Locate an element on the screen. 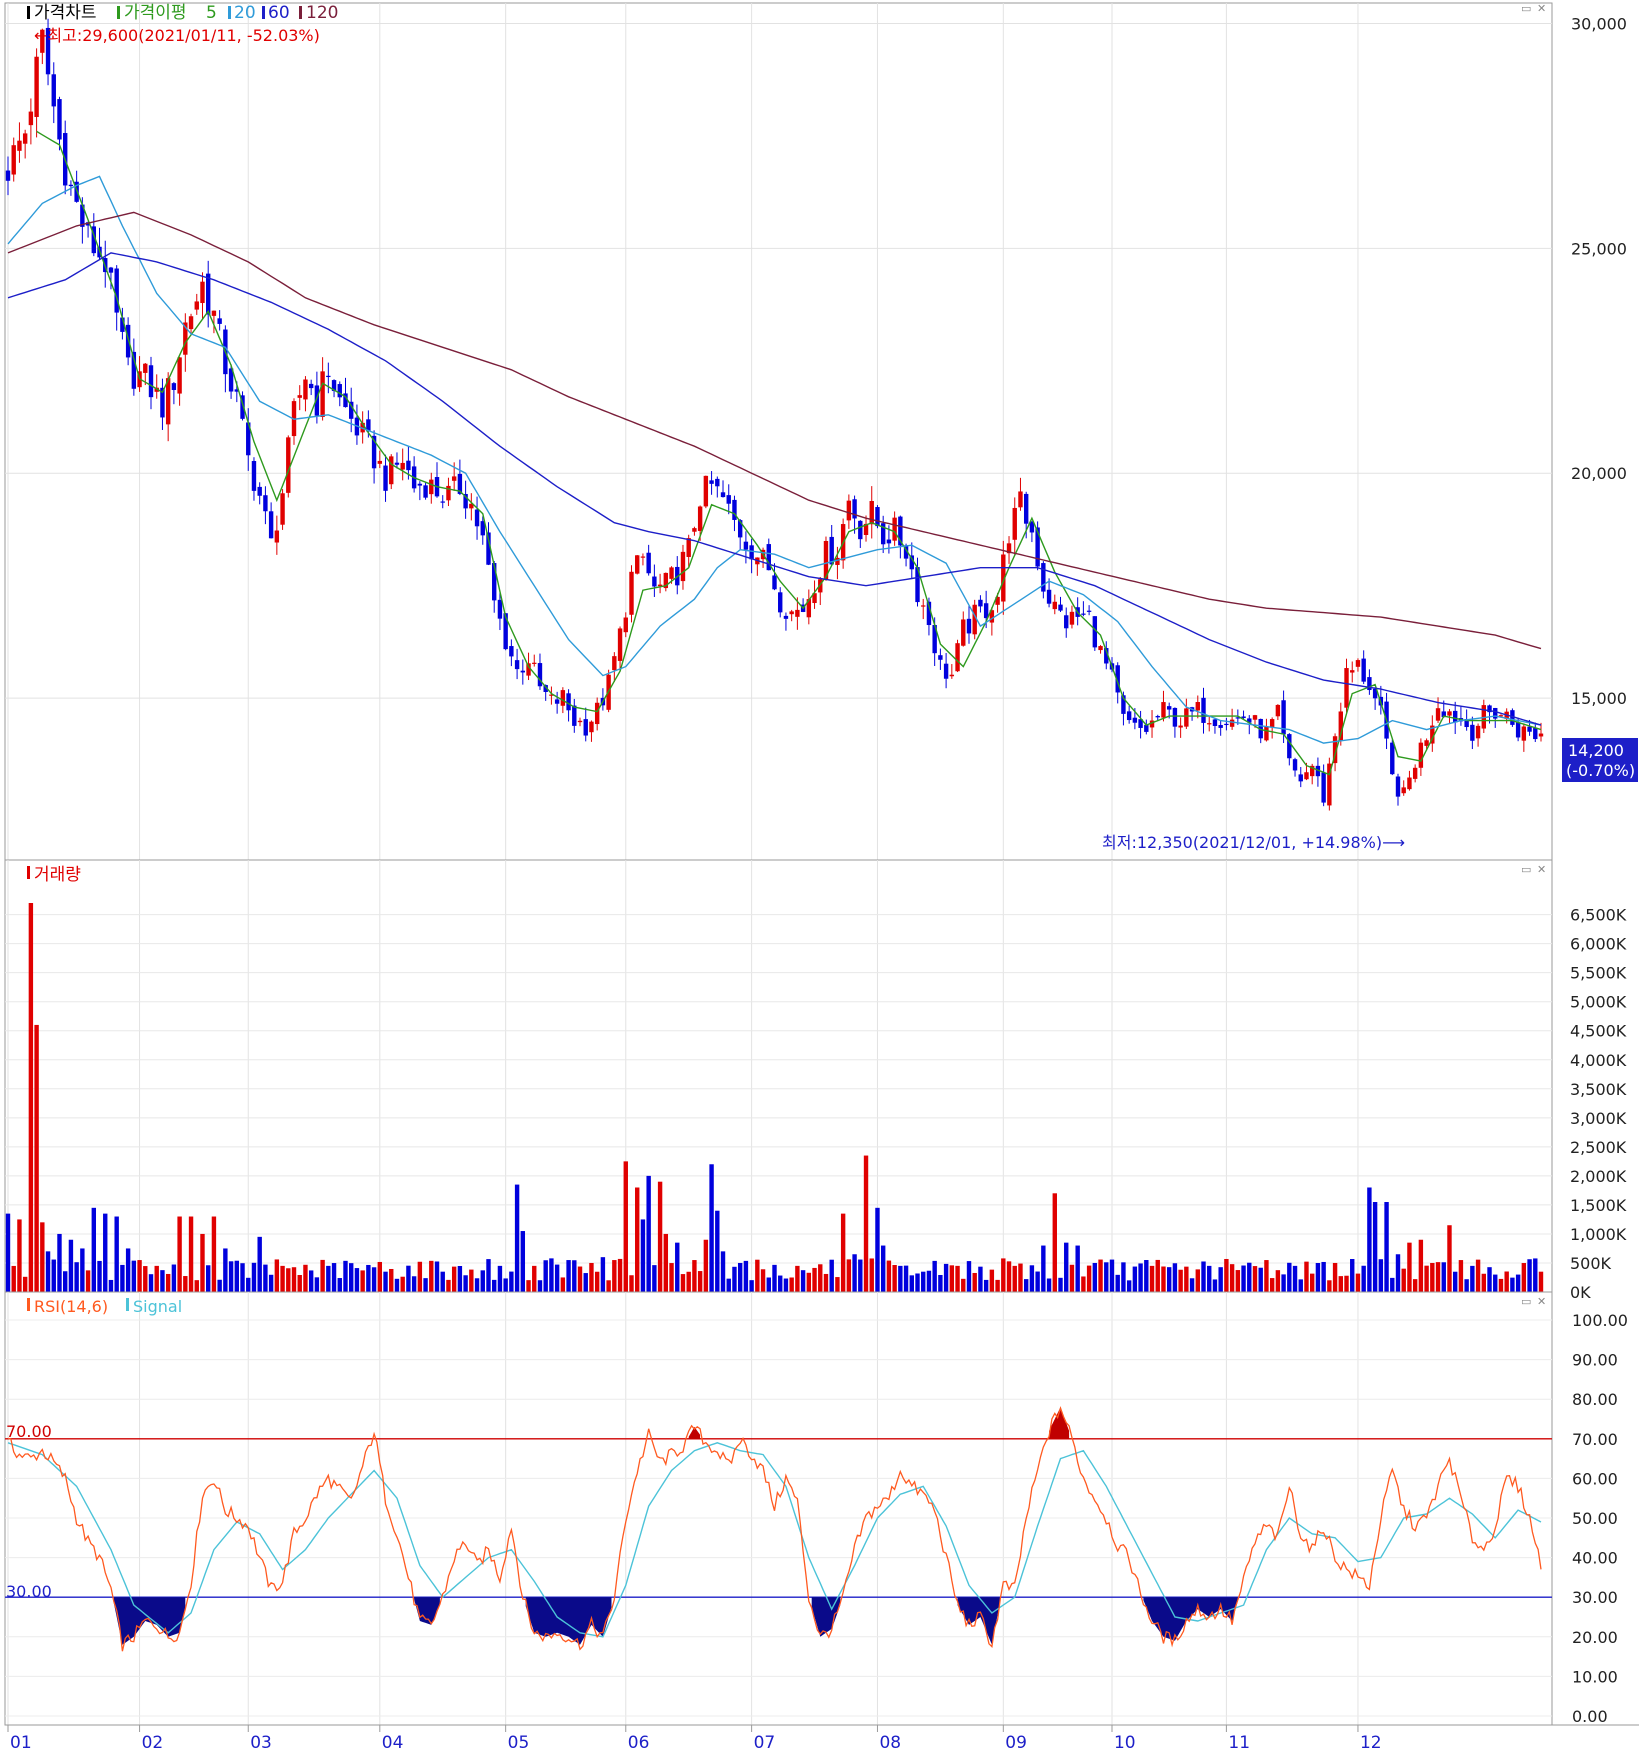  volume-close-button: ✕ is located at coordinates (1541, 869).